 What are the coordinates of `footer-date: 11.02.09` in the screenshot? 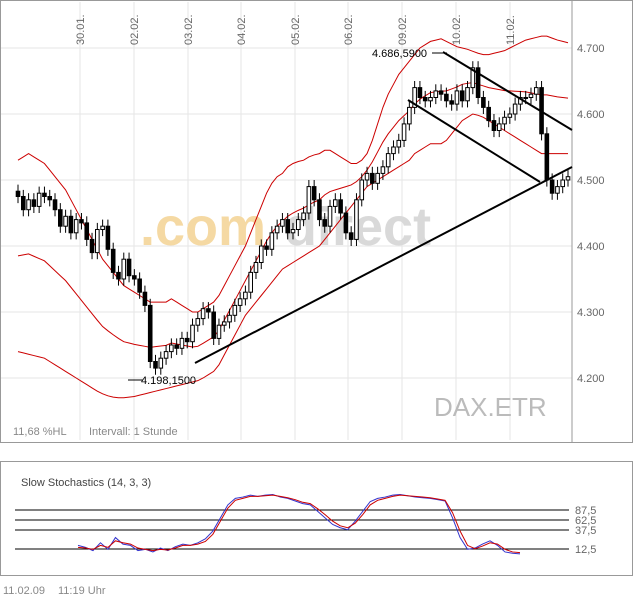 It's located at (24, 591).